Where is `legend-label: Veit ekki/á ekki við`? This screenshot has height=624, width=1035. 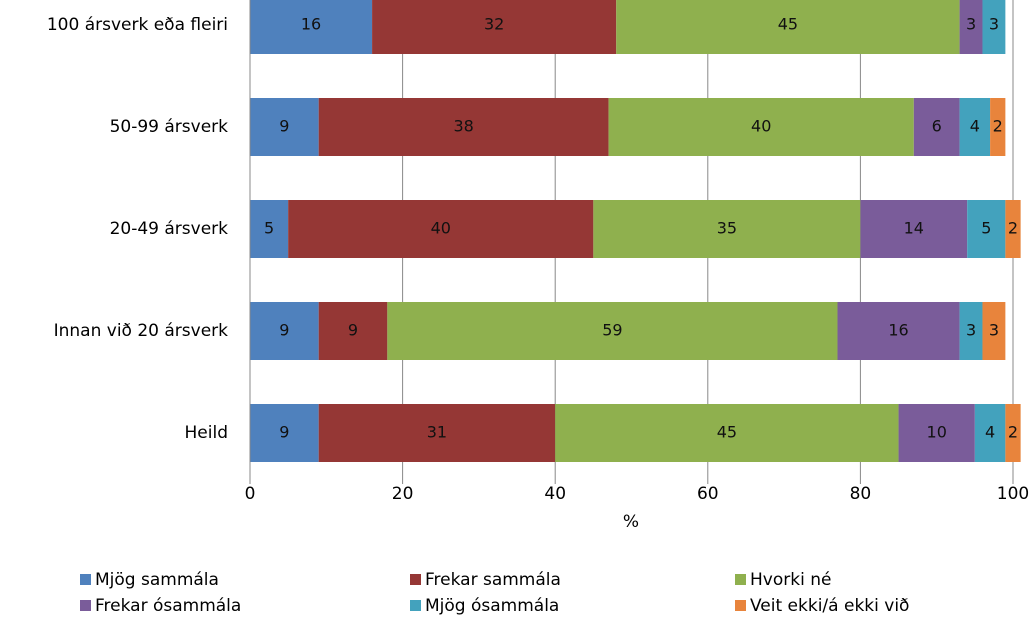 legend-label: Veit ekki/á ekki við is located at coordinates (829, 606).